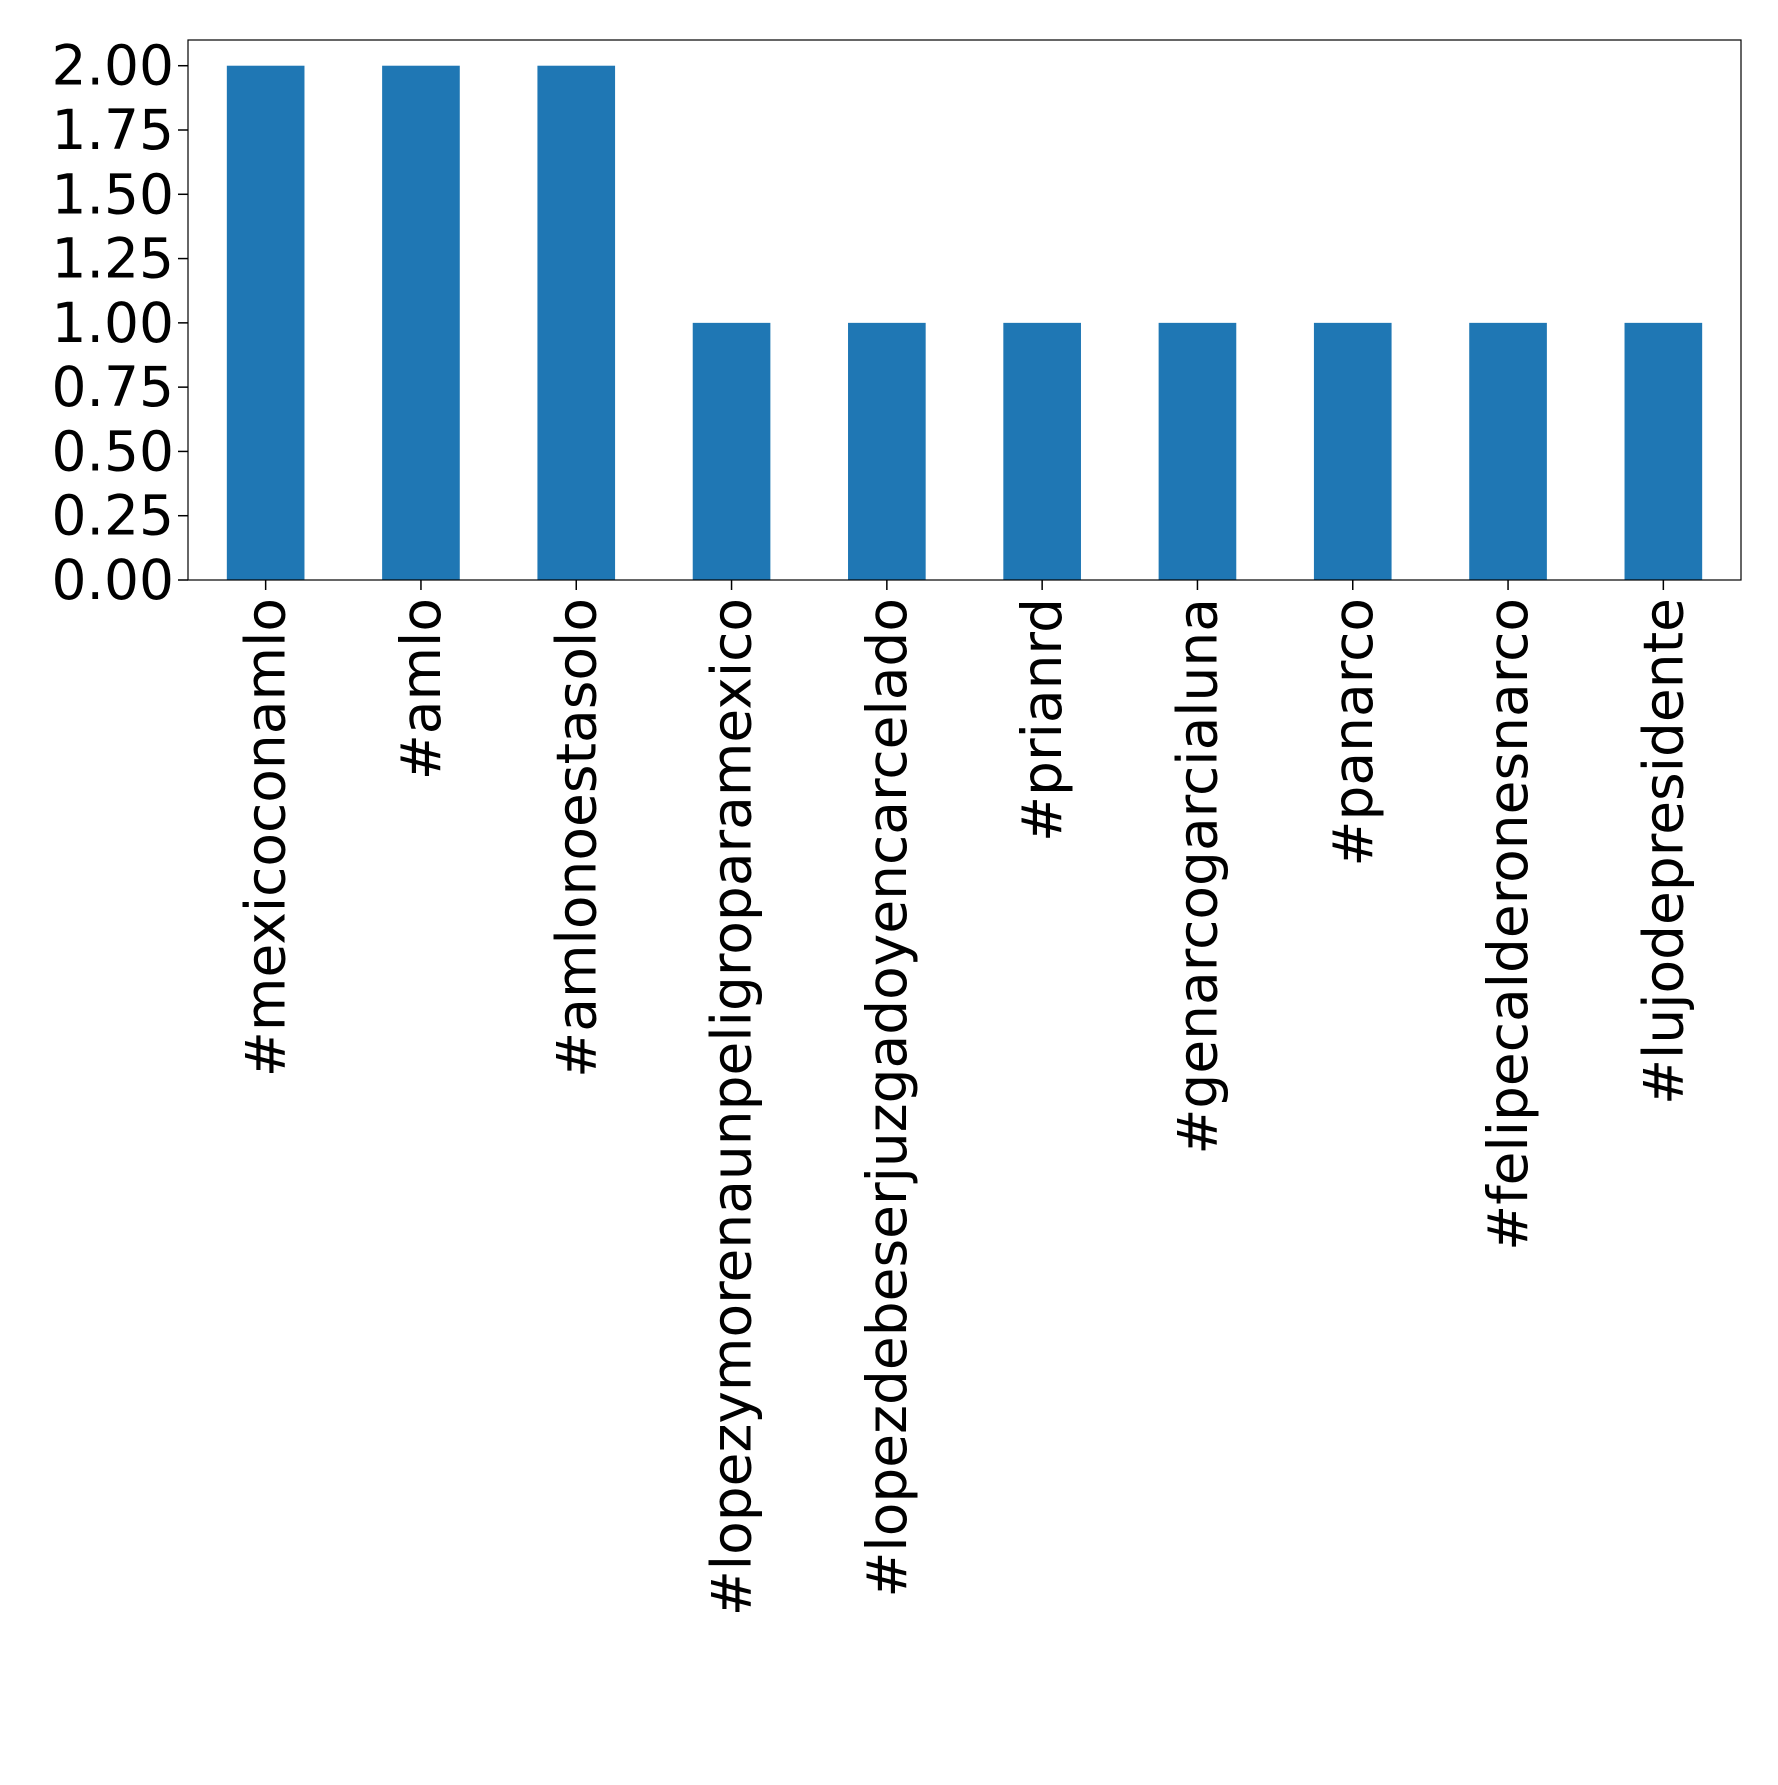  What do you see at coordinates (1042, 720) in the screenshot?
I see `x-tick-label: #prianrd` at bounding box center [1042, 720].